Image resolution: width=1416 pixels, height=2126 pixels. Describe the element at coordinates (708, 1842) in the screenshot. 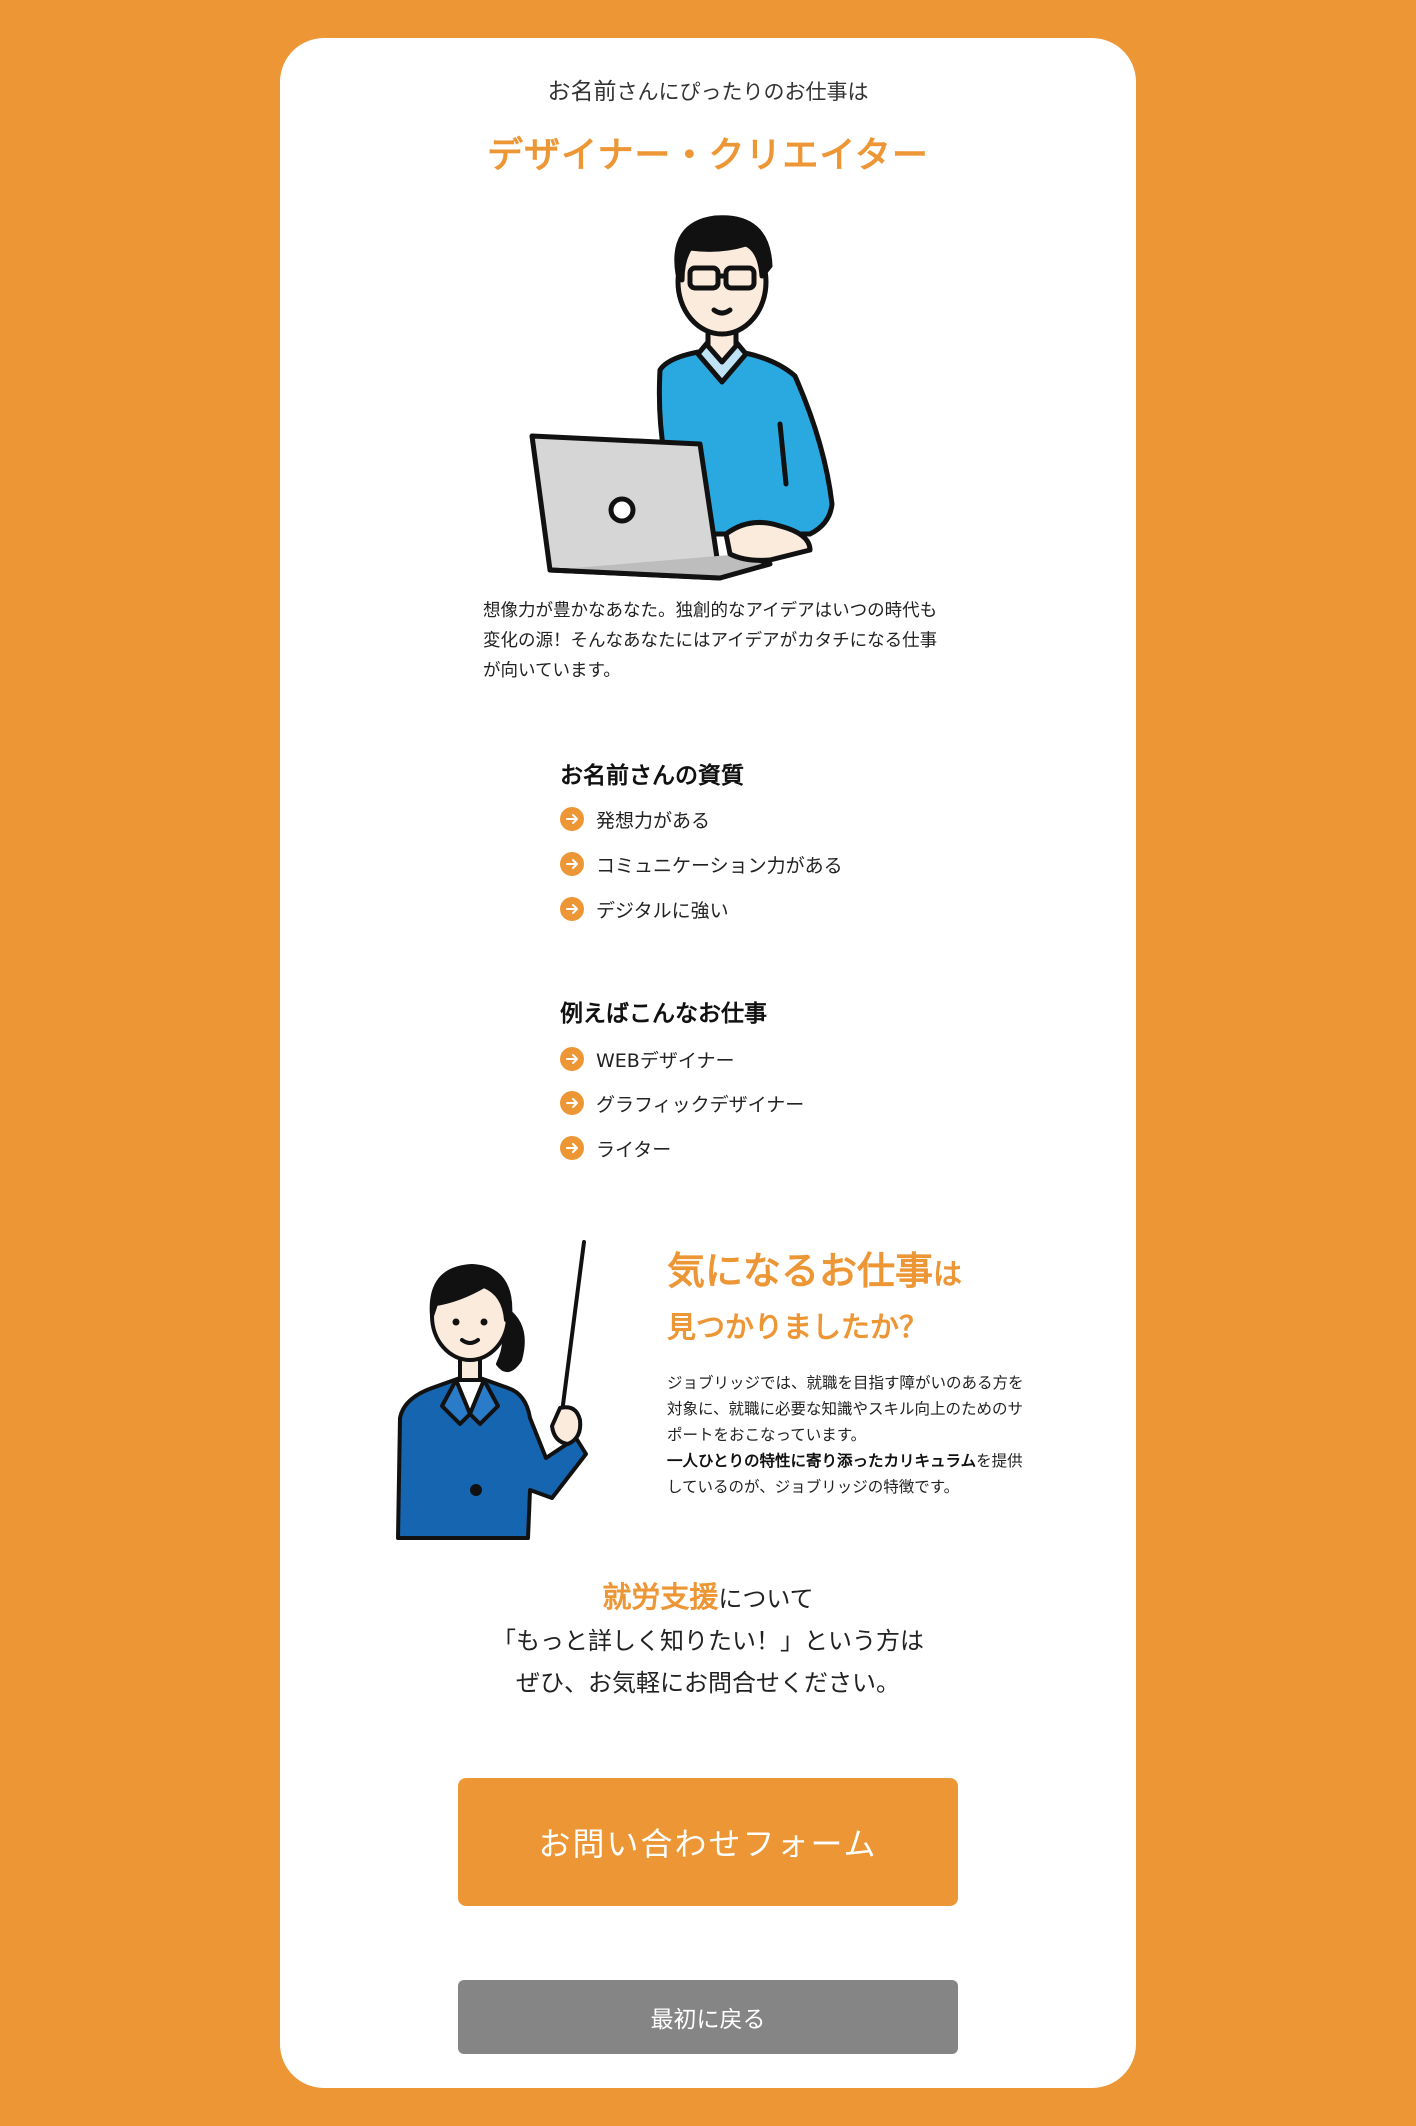

I see `contact-form-button: お問い合わせフォーム` at that location.